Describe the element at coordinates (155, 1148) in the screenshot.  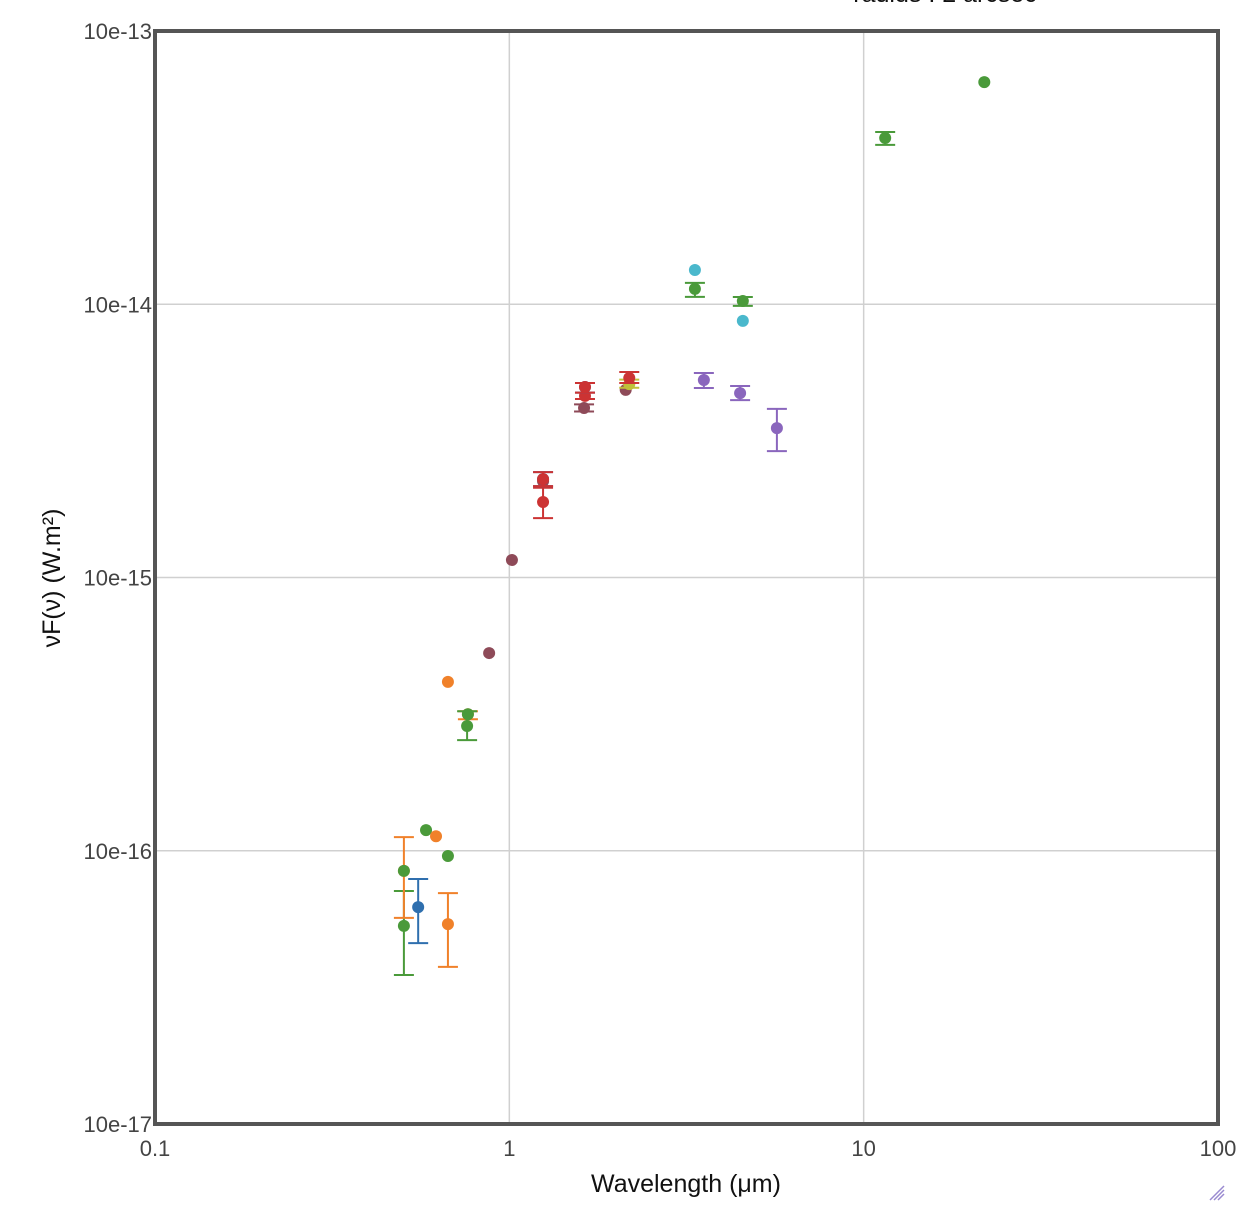
I see `x-tick-label: 0.1` at that location.